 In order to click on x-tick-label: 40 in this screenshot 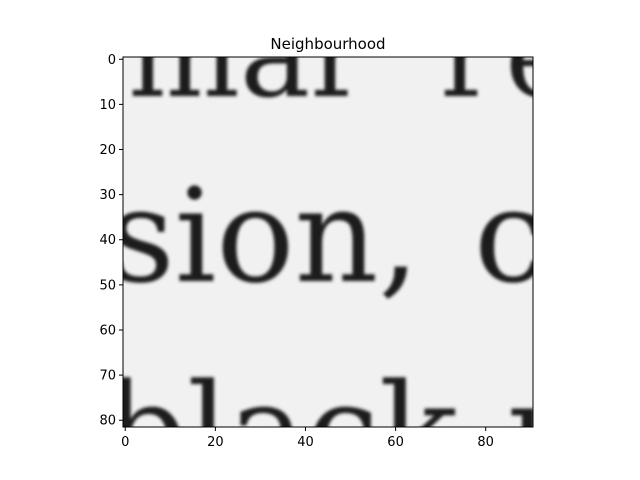, I will do `click(305, 442)`.